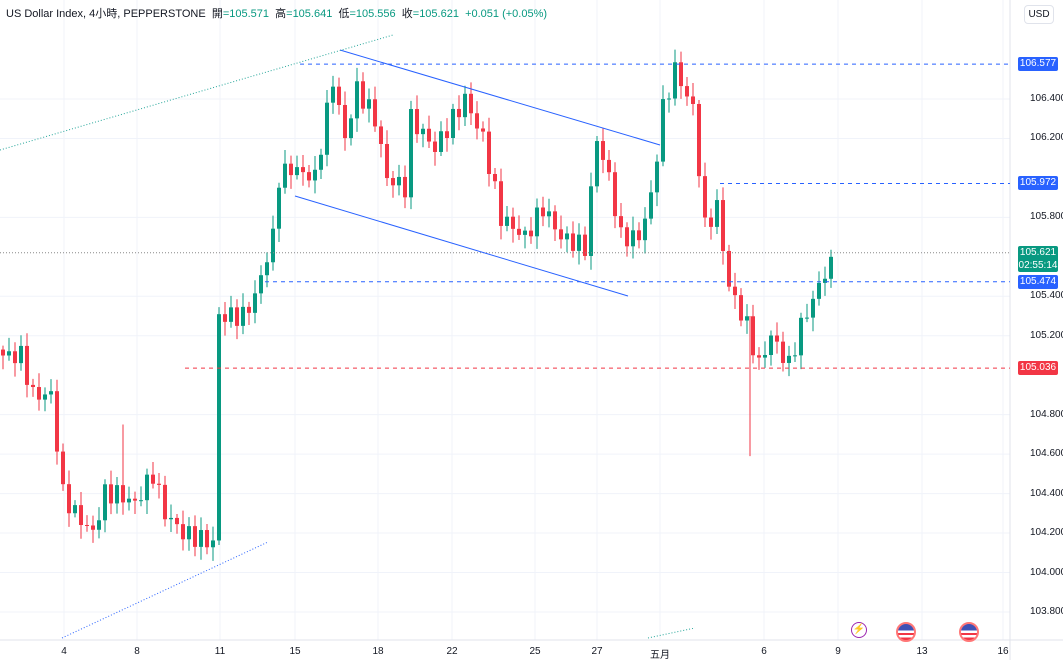  I want to click on price-tick: 104.600, so click(1046, 454).